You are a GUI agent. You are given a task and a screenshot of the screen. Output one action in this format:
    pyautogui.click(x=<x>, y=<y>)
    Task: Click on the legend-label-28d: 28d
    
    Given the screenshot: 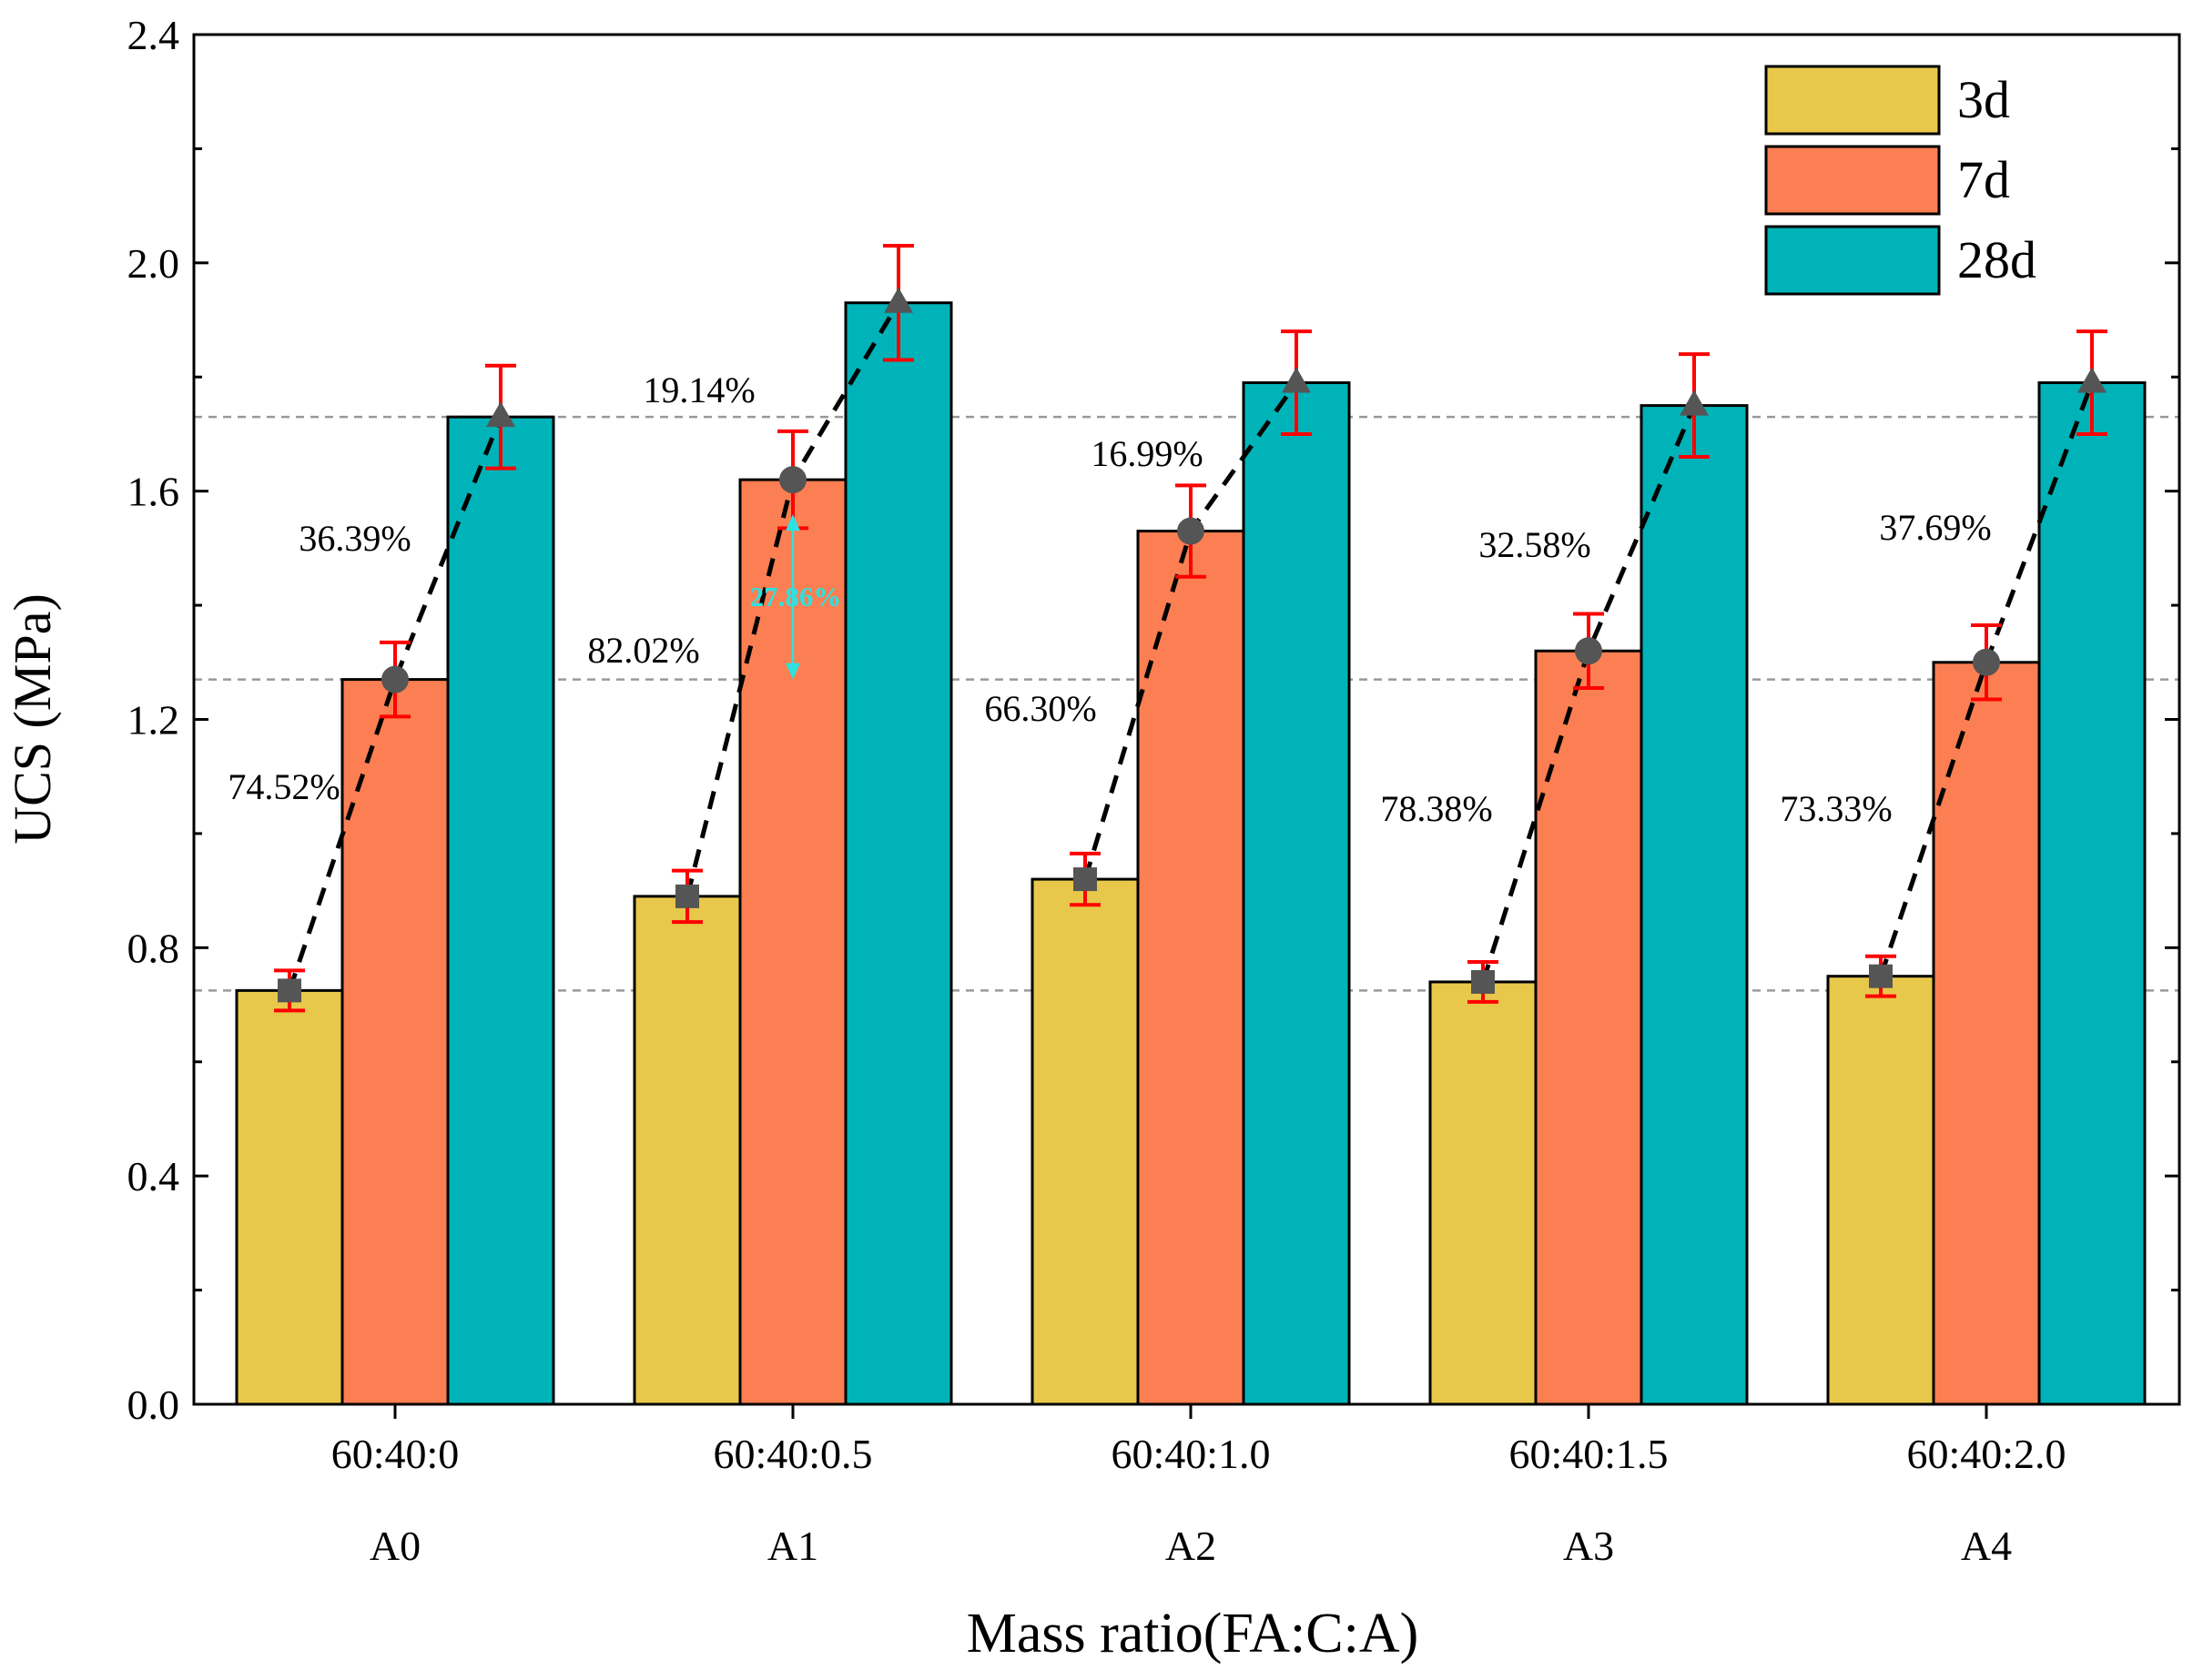 What is the action you would take?
    pyautogui.click(x=1996, y=260)
    